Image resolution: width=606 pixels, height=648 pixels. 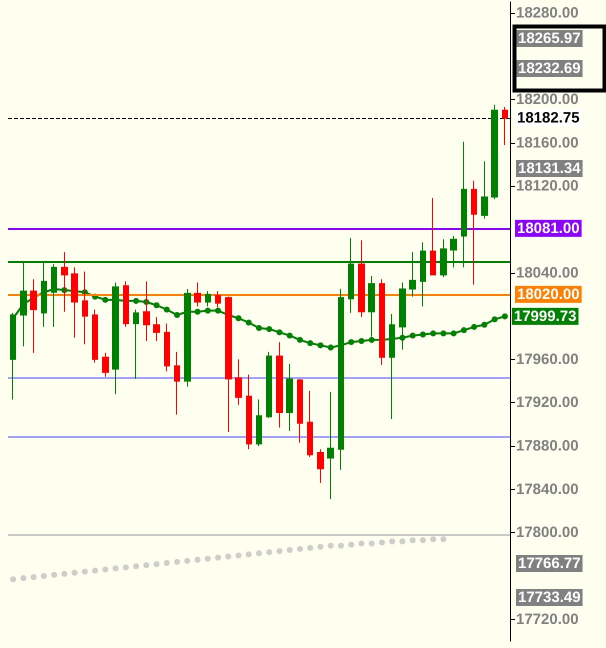 I want to click on text: 18232.69, so click(x=549, y=68).